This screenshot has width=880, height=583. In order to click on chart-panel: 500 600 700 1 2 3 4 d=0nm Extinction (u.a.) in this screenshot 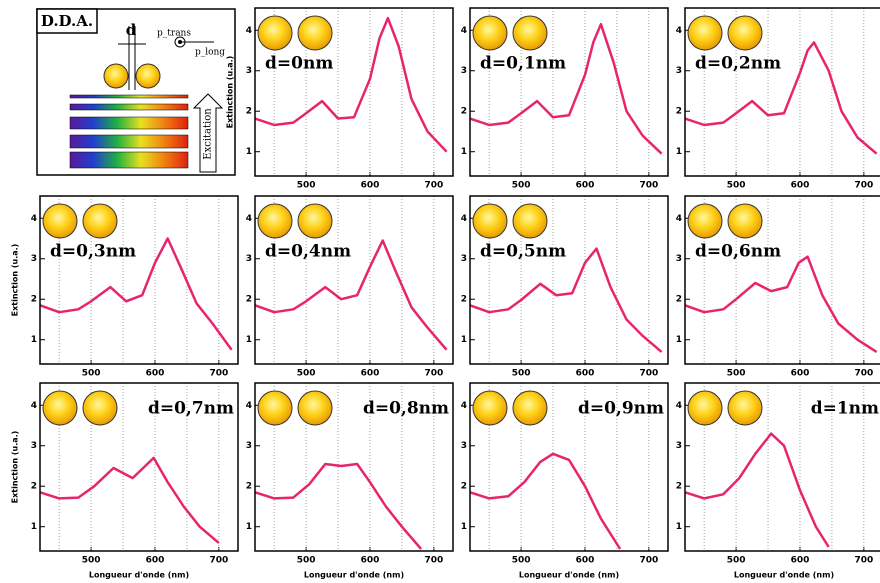, I will do `click(340, 99)`.